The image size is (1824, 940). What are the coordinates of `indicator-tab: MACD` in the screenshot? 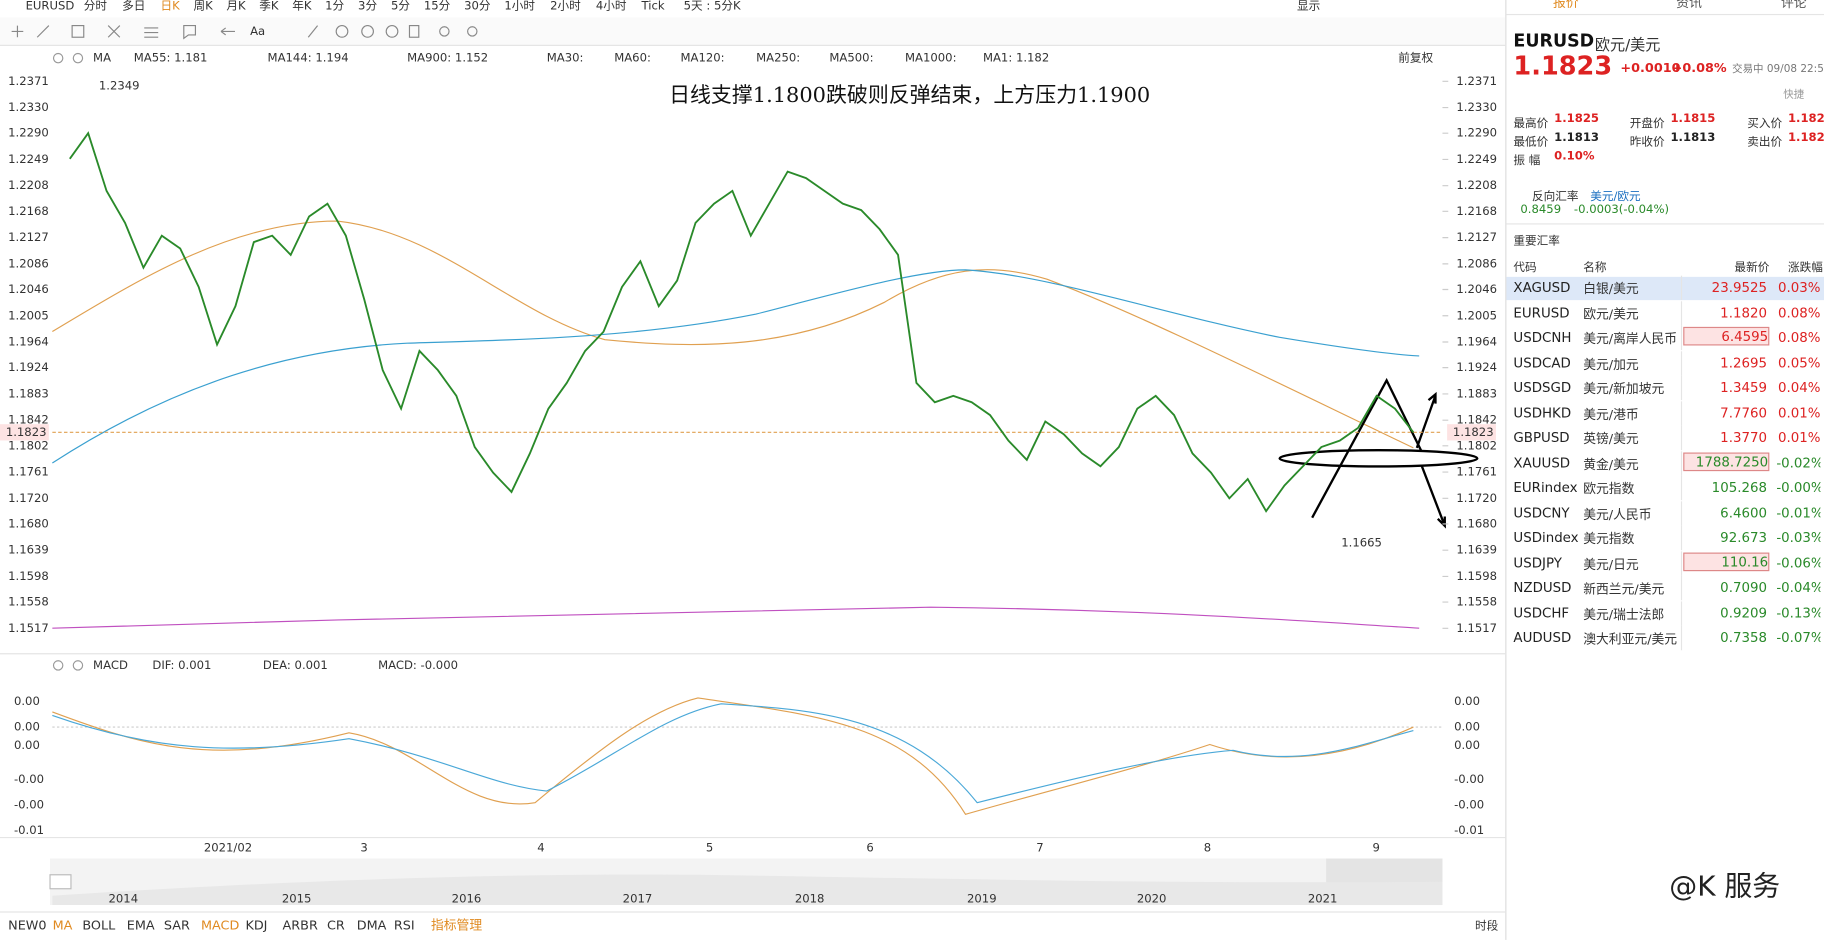 It's located at (220, 925).